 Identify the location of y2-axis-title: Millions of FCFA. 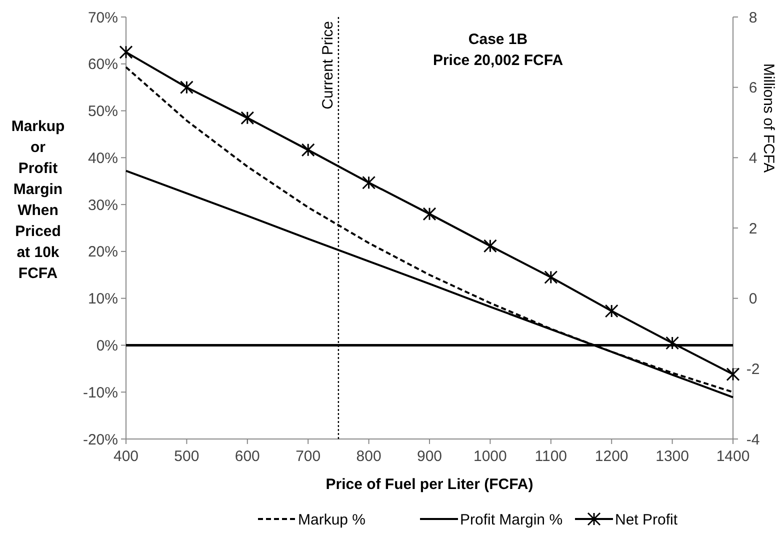
(768, 118).